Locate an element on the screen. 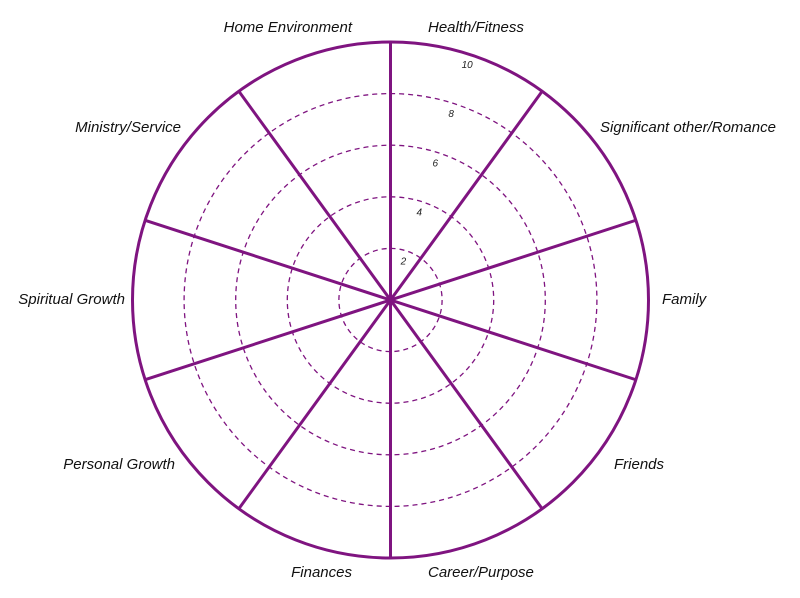 Image resolution: width=800 pixels, height=598 pixels. label-significant-other: Significant other/Romance is located at coordinates (688, 127).